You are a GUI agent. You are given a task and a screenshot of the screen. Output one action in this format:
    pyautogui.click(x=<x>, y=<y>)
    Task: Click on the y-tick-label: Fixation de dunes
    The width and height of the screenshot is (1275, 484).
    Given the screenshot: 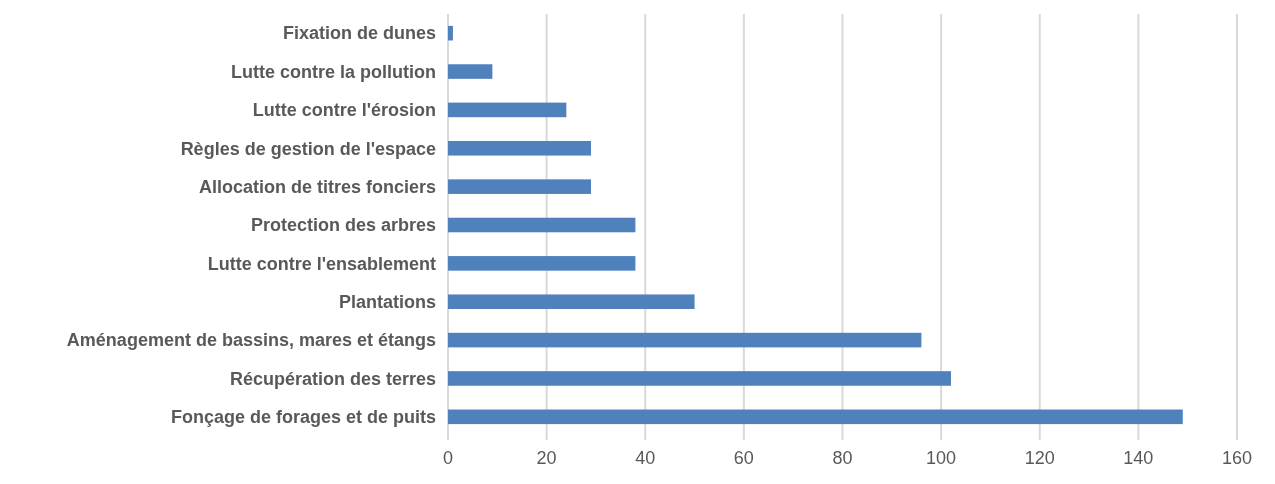 What is the action you would take?
    pyautogui.click(x=359, y=33)
    